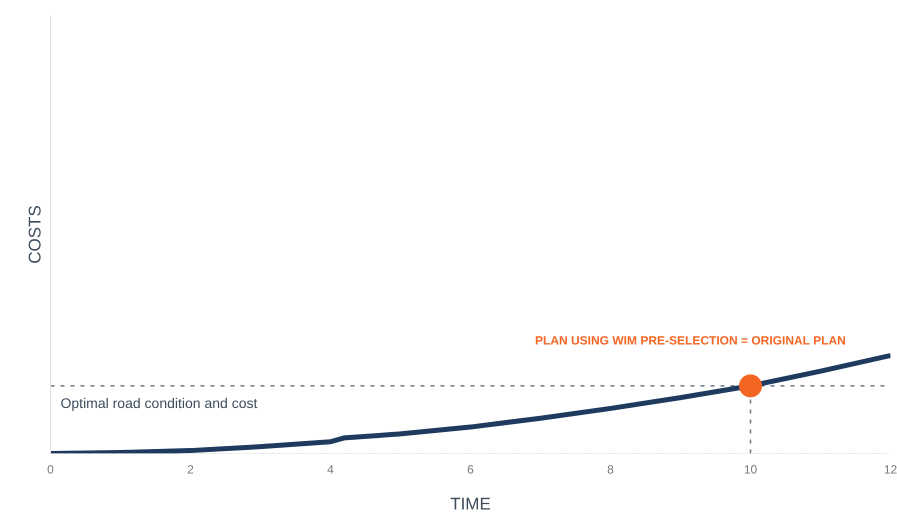  What do you see at coordinates (470, 469) in the screenshot?
I see `x-tick-label: 6` at bounding box center [470, 469].